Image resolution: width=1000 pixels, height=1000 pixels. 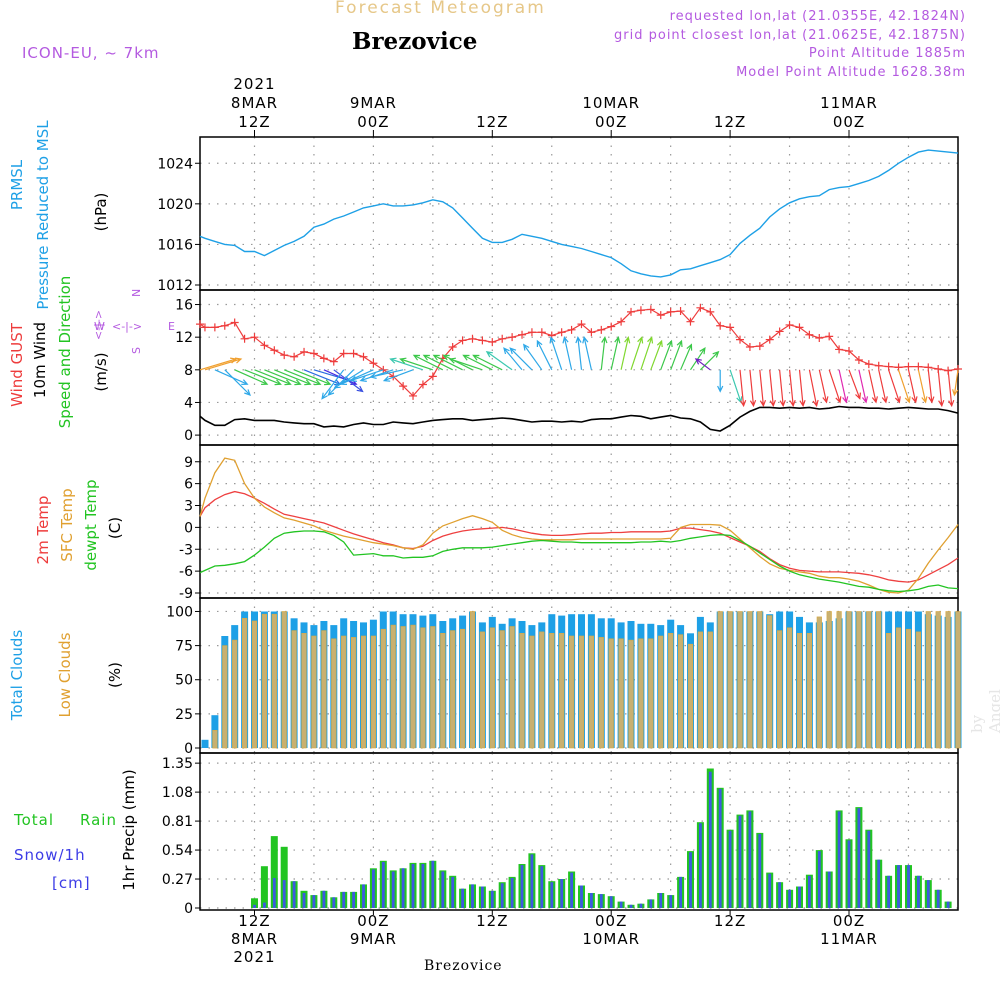 I want to click on temperature-ytick-label: 3, so click(x=188, y=507).